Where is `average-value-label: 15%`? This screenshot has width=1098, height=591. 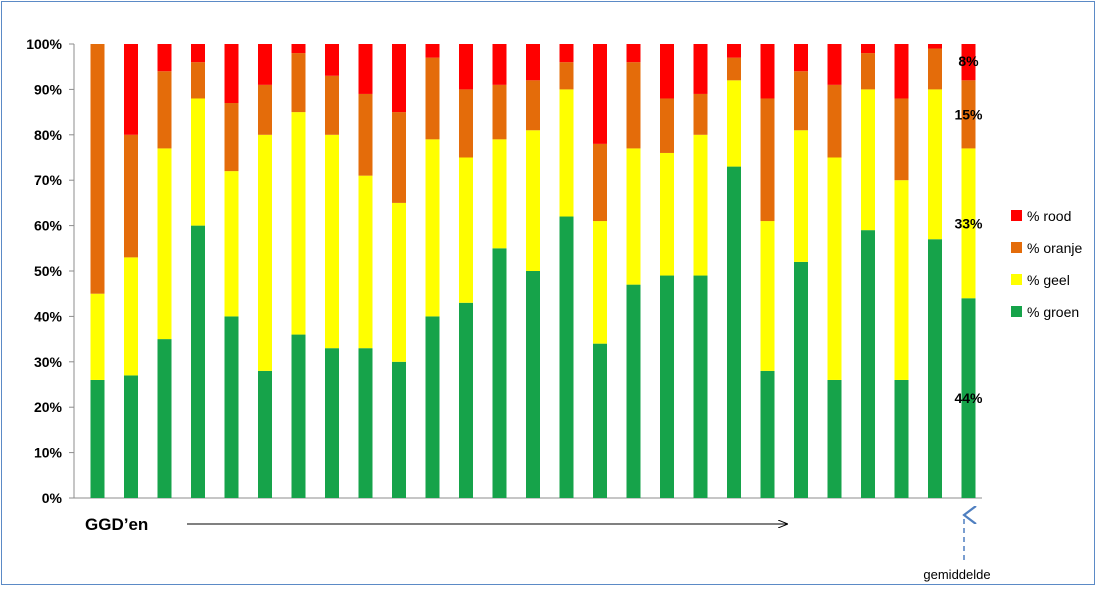
average-value-label: 15% is located at coordinates (968, 114).